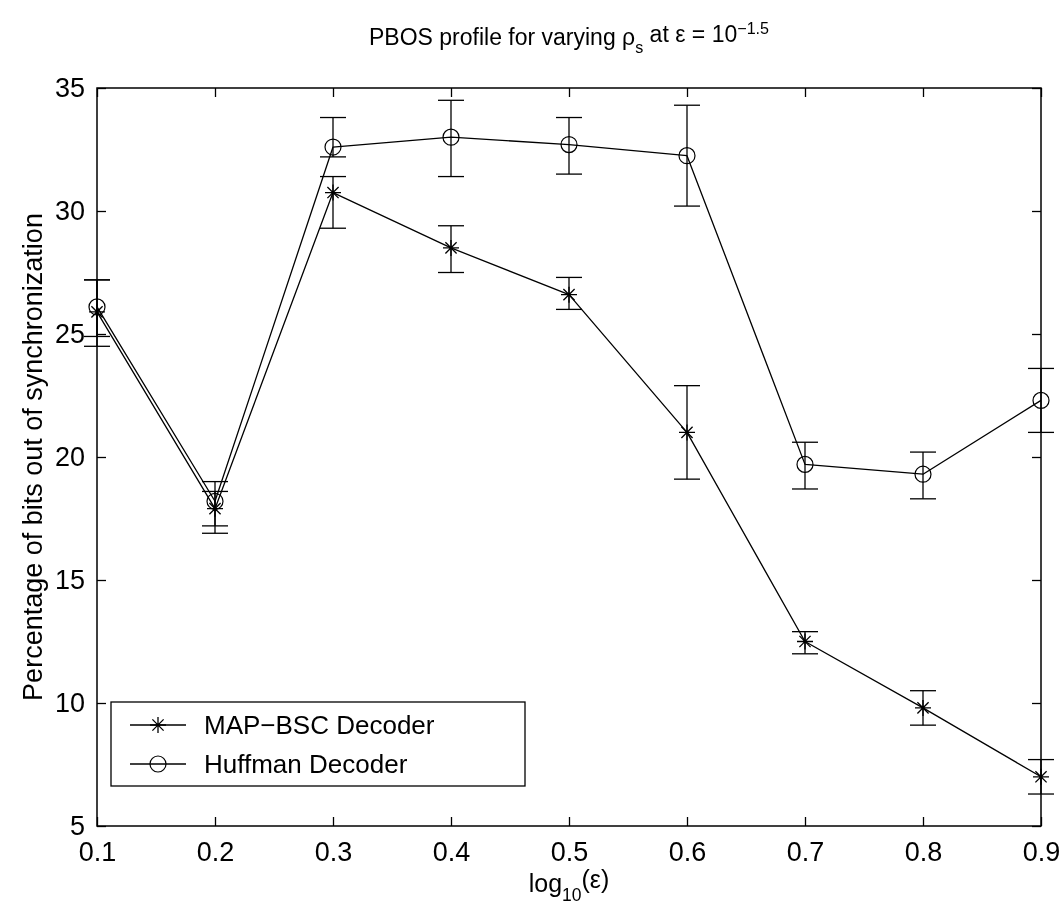 The image size is (1064, 913). I want to click on x-tick-label: 0.6, so click(687, 852).